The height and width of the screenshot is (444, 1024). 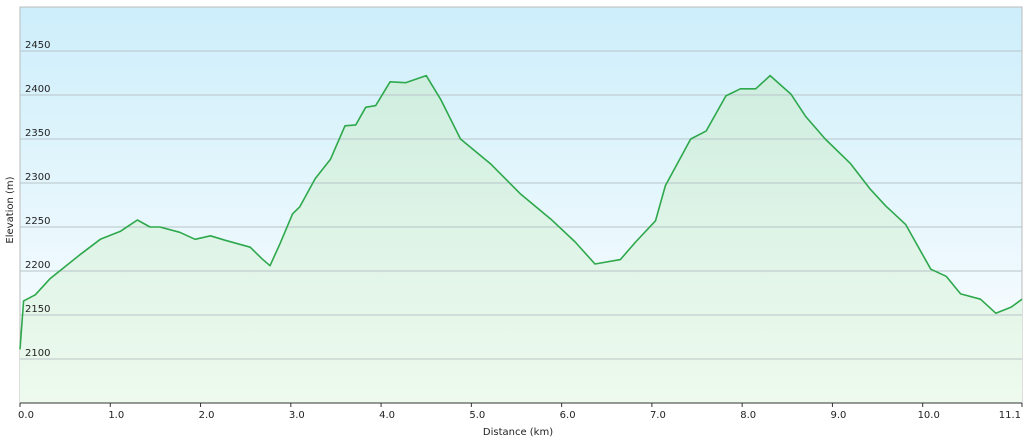 What do you see at coordinates (1010, 415) in the screenshot?
I see `x-tick-label: 11.1` at bounding box center [1010, 415].